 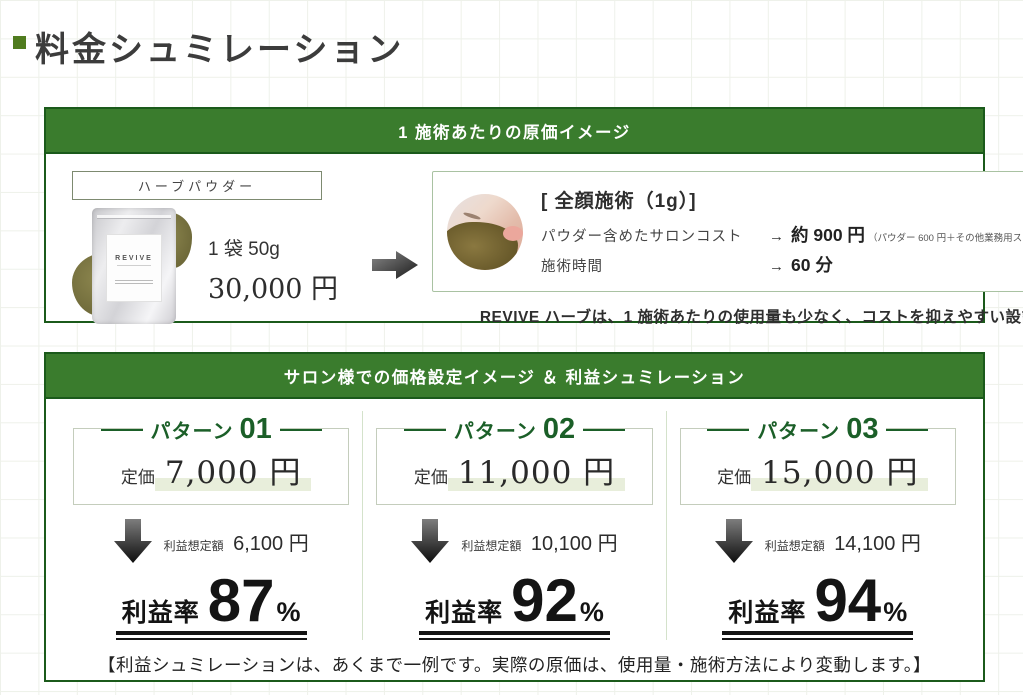 What do you see at coordinates (273, 289) in the screenshot?
I see `product-price: 30,000 円` at bounding box center [273, 289].